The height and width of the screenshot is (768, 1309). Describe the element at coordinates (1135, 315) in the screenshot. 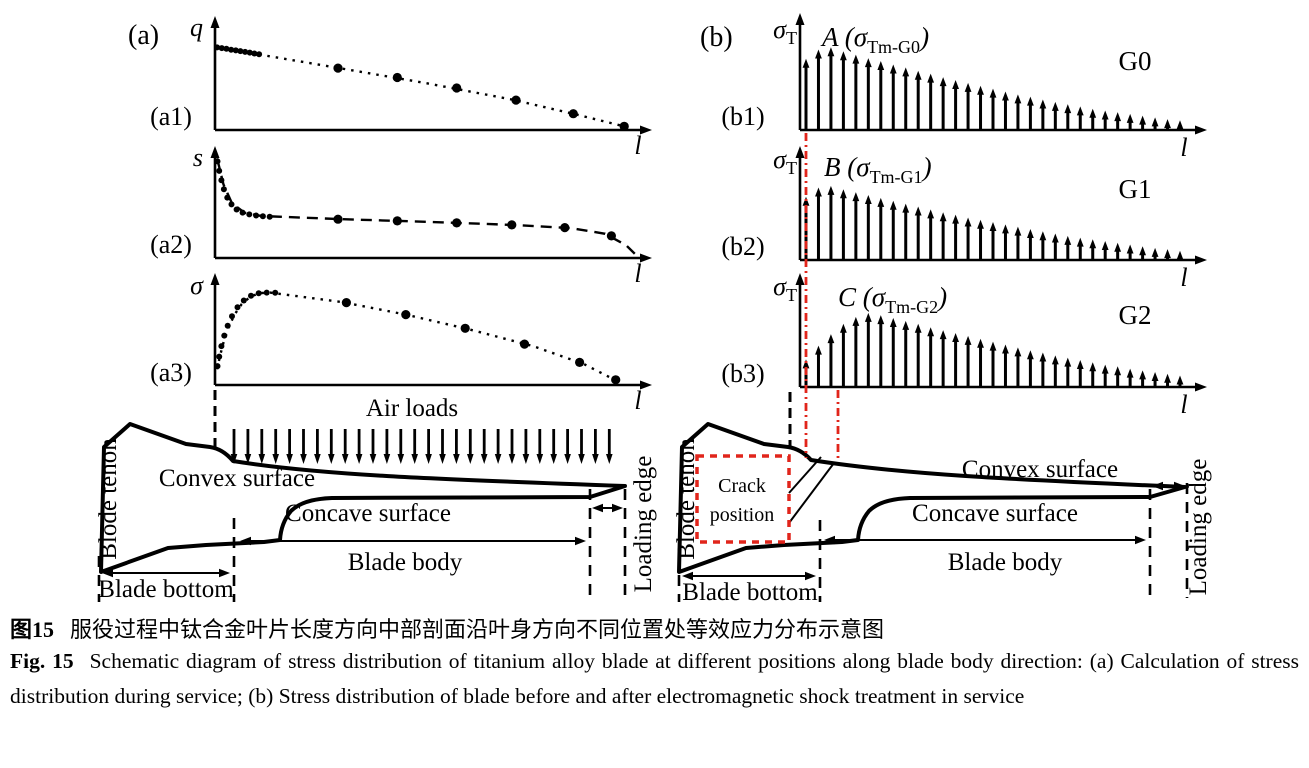

I see `group-label-g2: G2` at that location.